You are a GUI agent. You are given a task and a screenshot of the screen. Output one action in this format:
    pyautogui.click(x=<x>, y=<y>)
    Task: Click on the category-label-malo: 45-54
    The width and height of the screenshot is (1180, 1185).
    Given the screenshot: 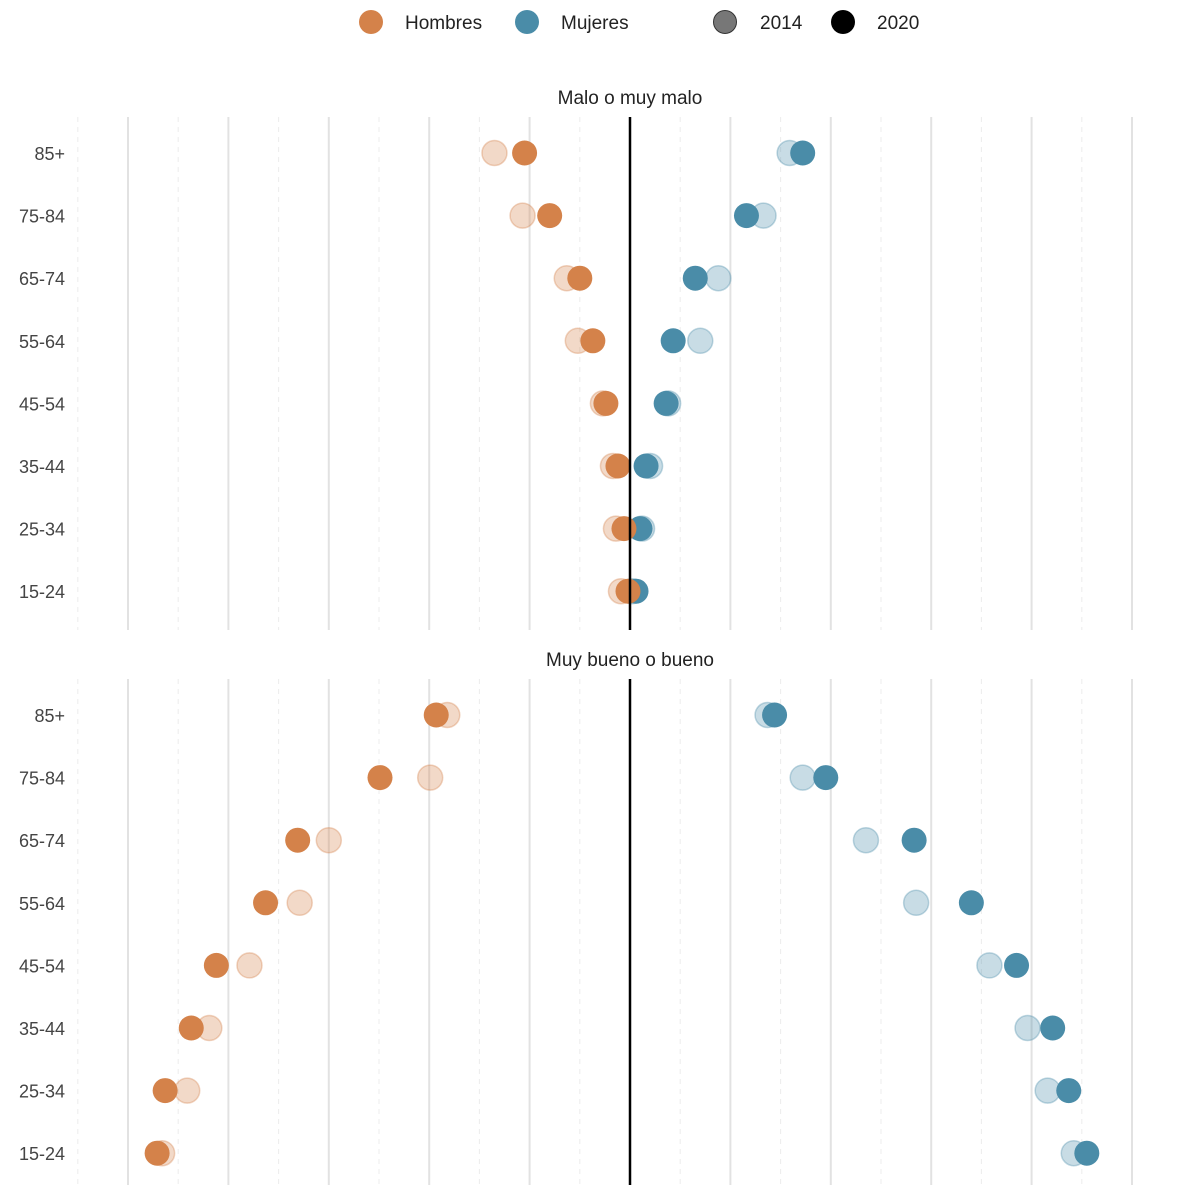 What is the action you would take?
    pyautogui.click(x=42, y=404)
    